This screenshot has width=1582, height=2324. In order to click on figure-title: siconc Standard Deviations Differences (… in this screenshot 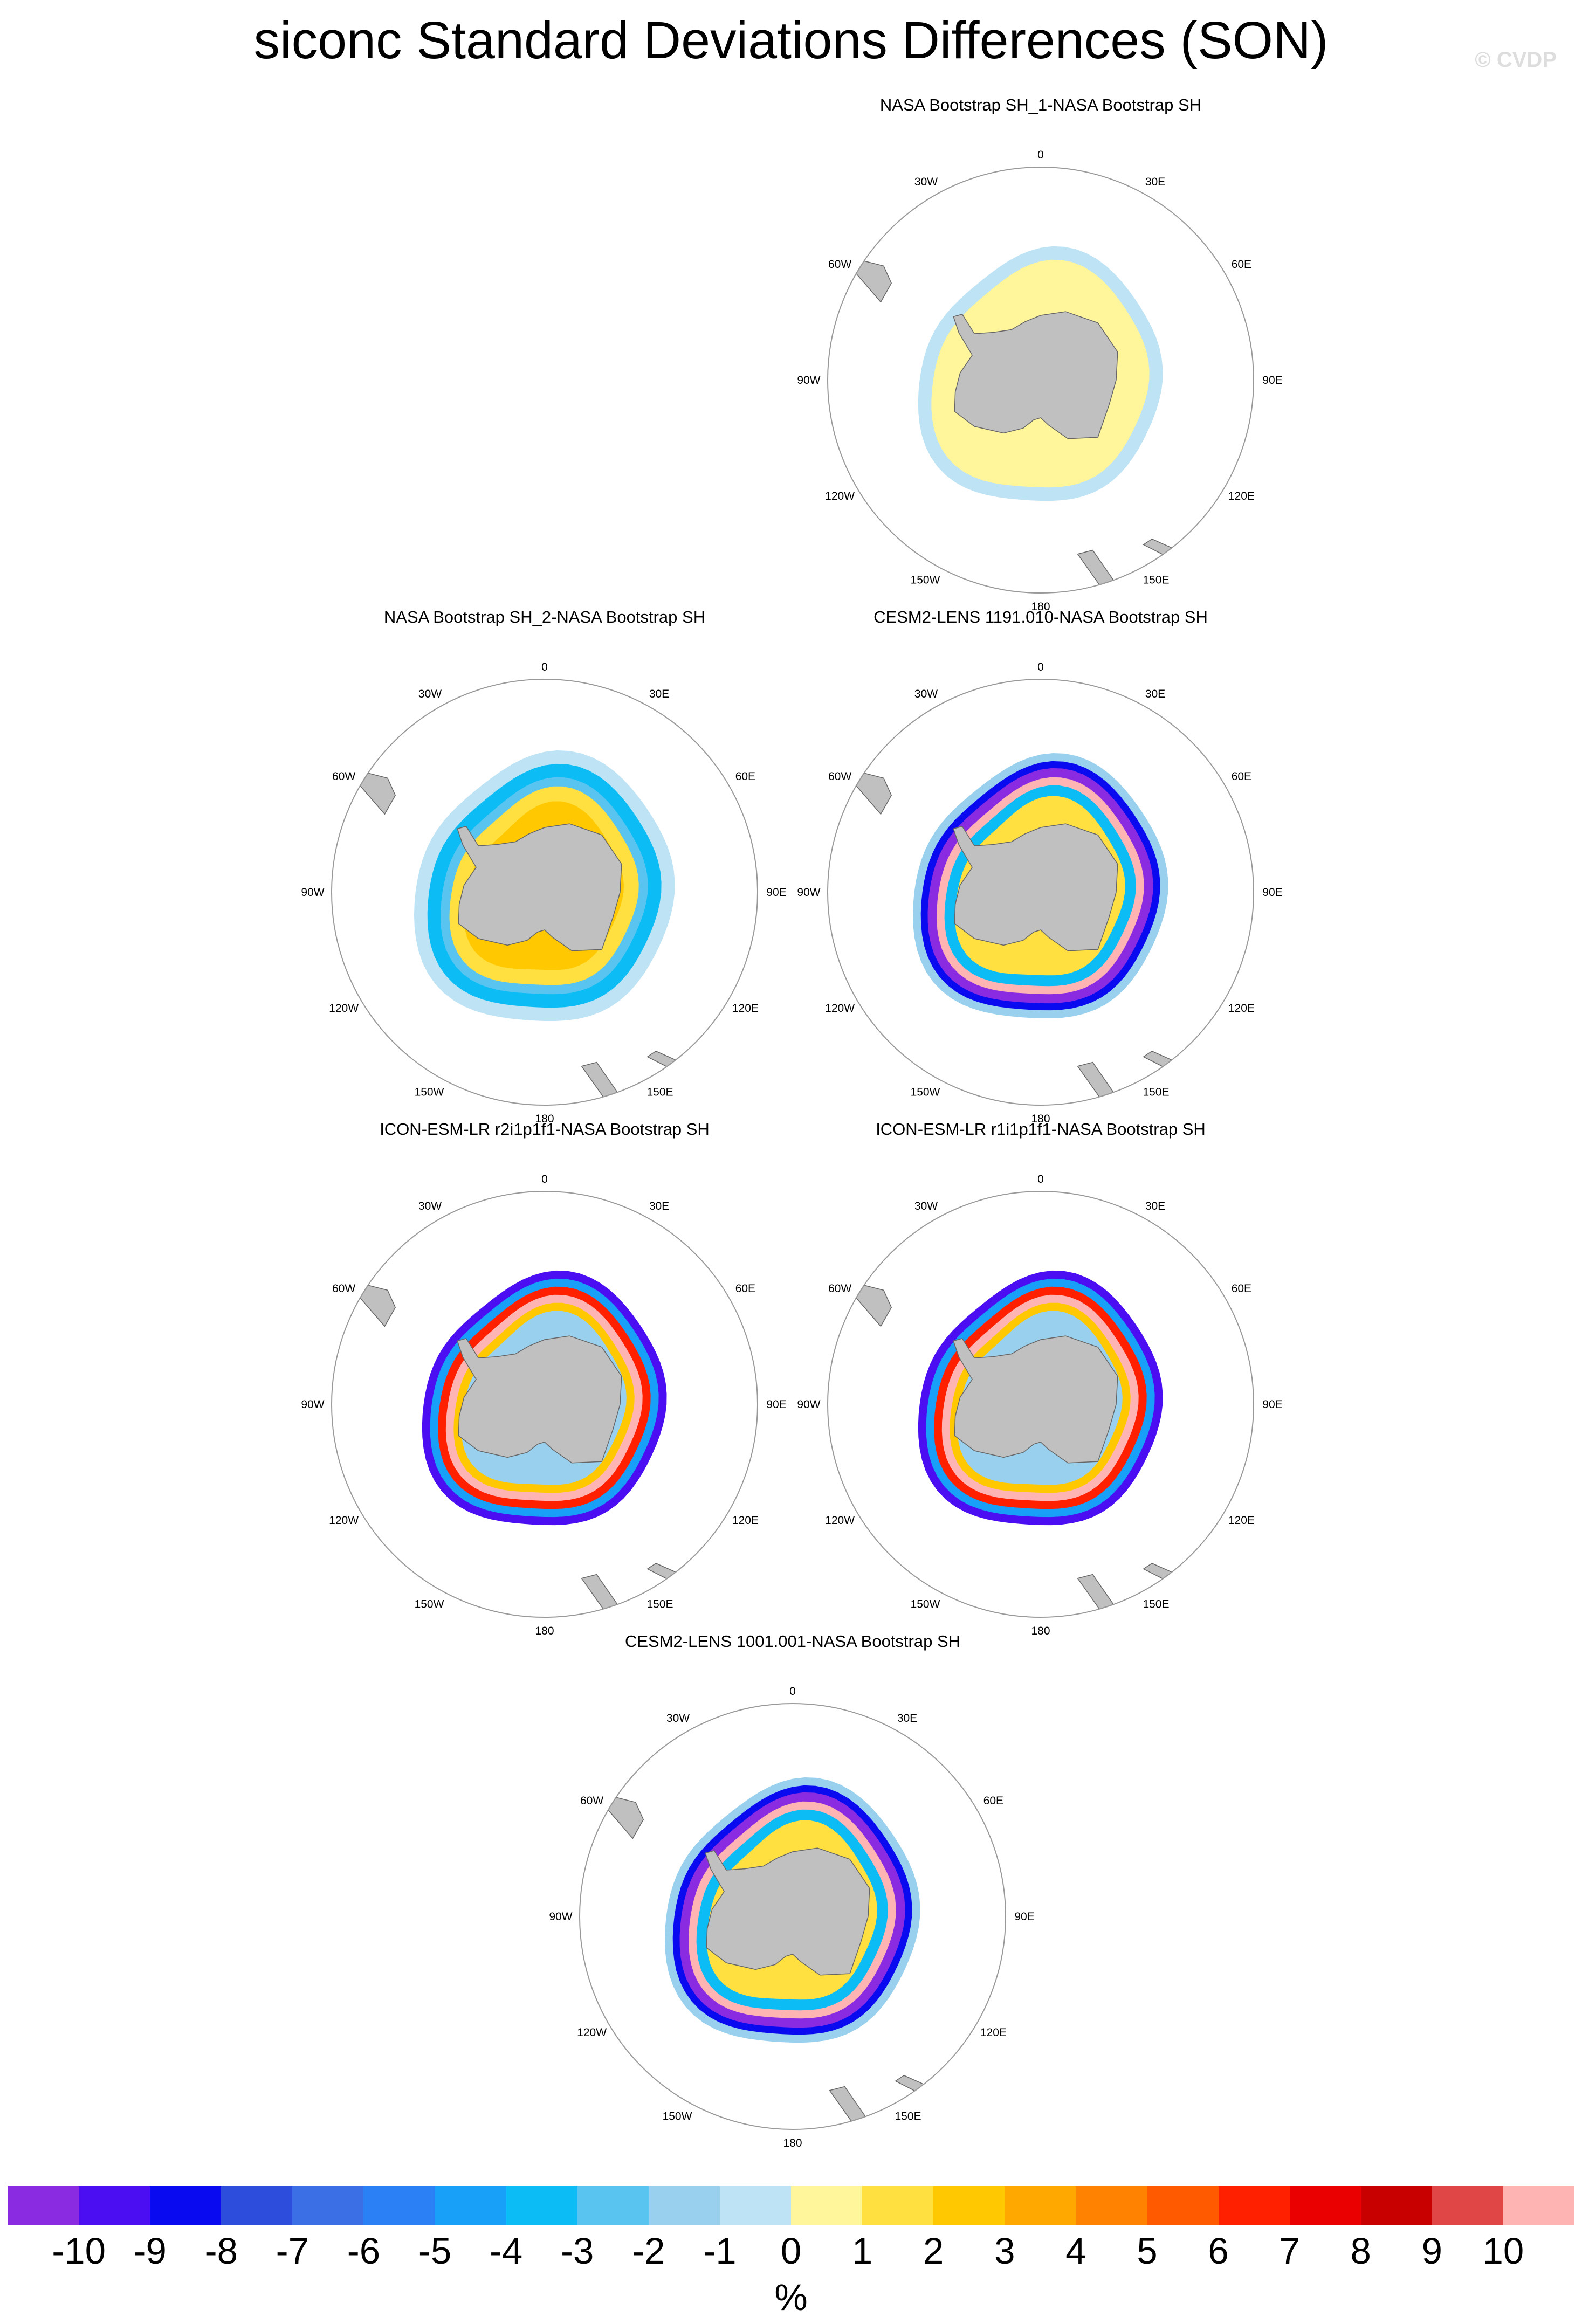, I will do `click(791, 40)`.